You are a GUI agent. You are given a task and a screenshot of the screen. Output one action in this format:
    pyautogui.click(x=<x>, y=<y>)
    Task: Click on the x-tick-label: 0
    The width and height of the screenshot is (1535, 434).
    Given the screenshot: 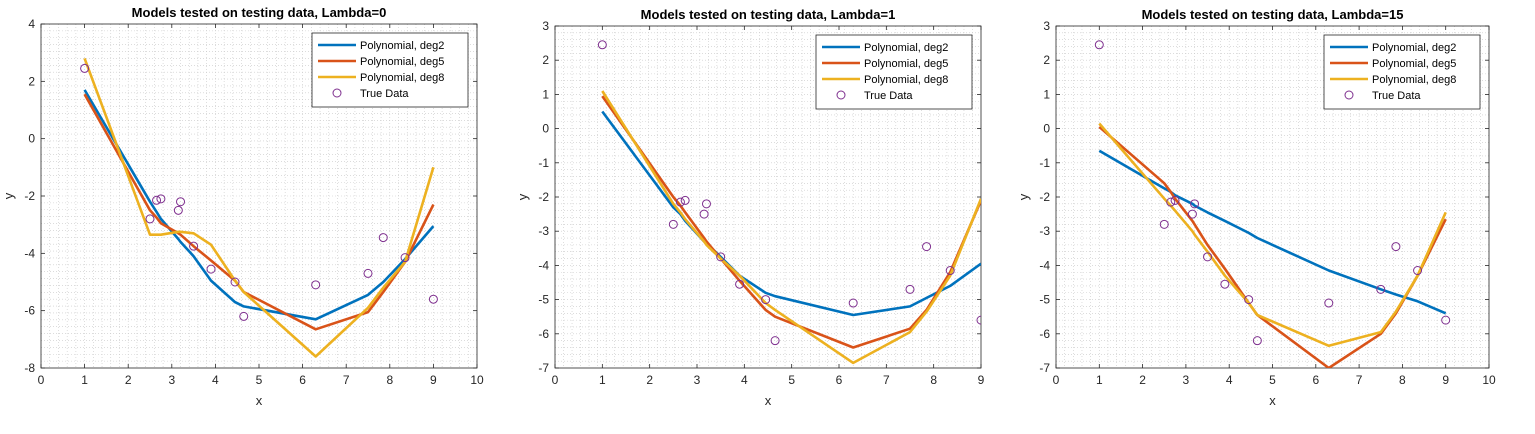 What is the action you would take?
    pyautogui.click(x=555, y=380)
    